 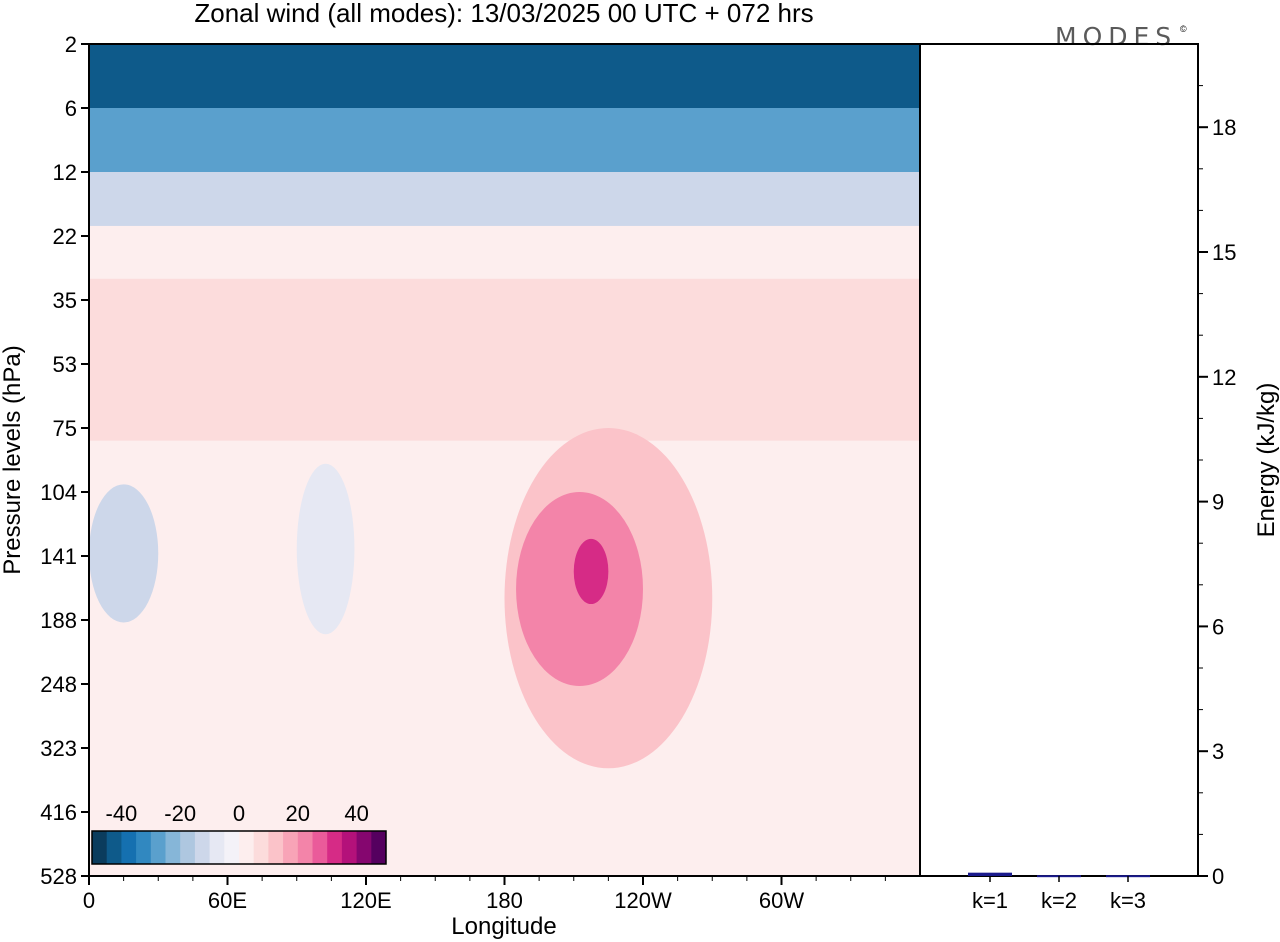 What do you see at coordinates (365, 900) in the screenshot?
I see `x-tick-label: 120E` at bounding box center [365, 900].